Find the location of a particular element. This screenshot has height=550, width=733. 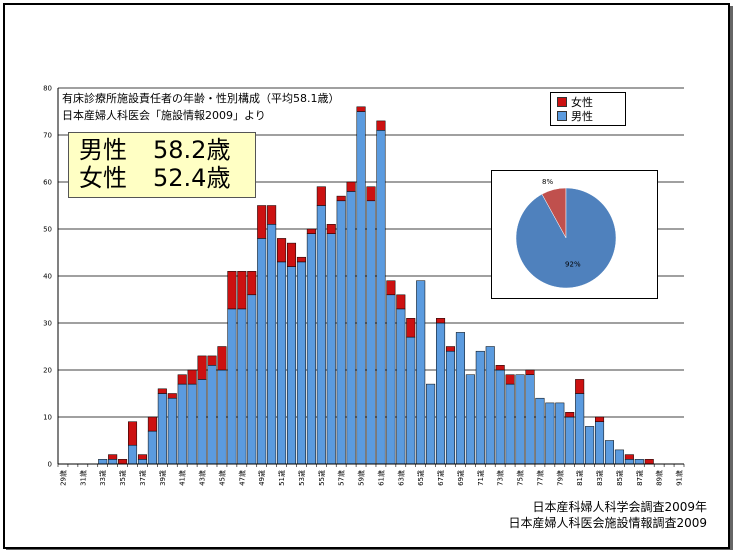

legend-swatch-male is located at coordinates (562, 116).